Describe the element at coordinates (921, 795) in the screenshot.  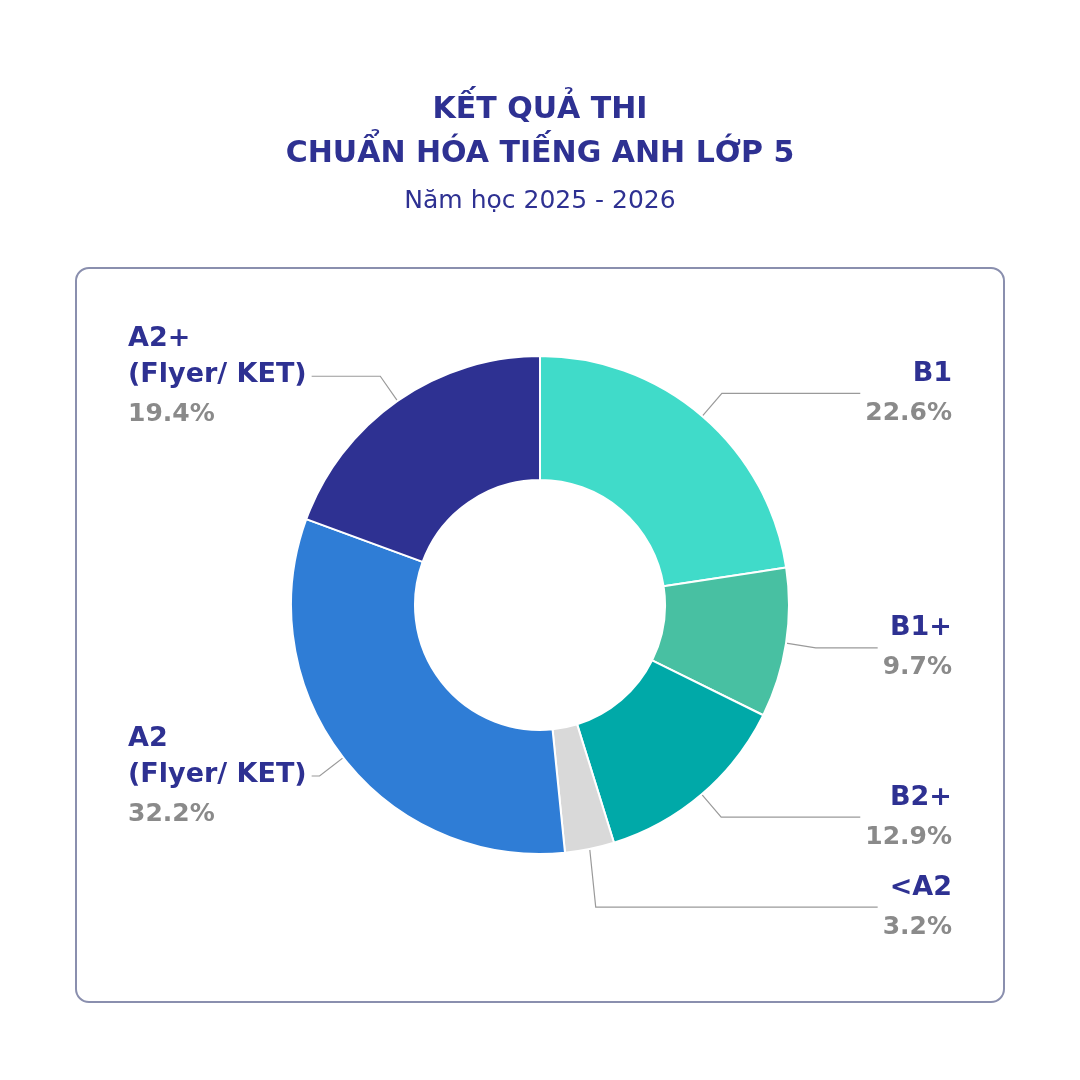
I see `slice-label: B2+` at that location.